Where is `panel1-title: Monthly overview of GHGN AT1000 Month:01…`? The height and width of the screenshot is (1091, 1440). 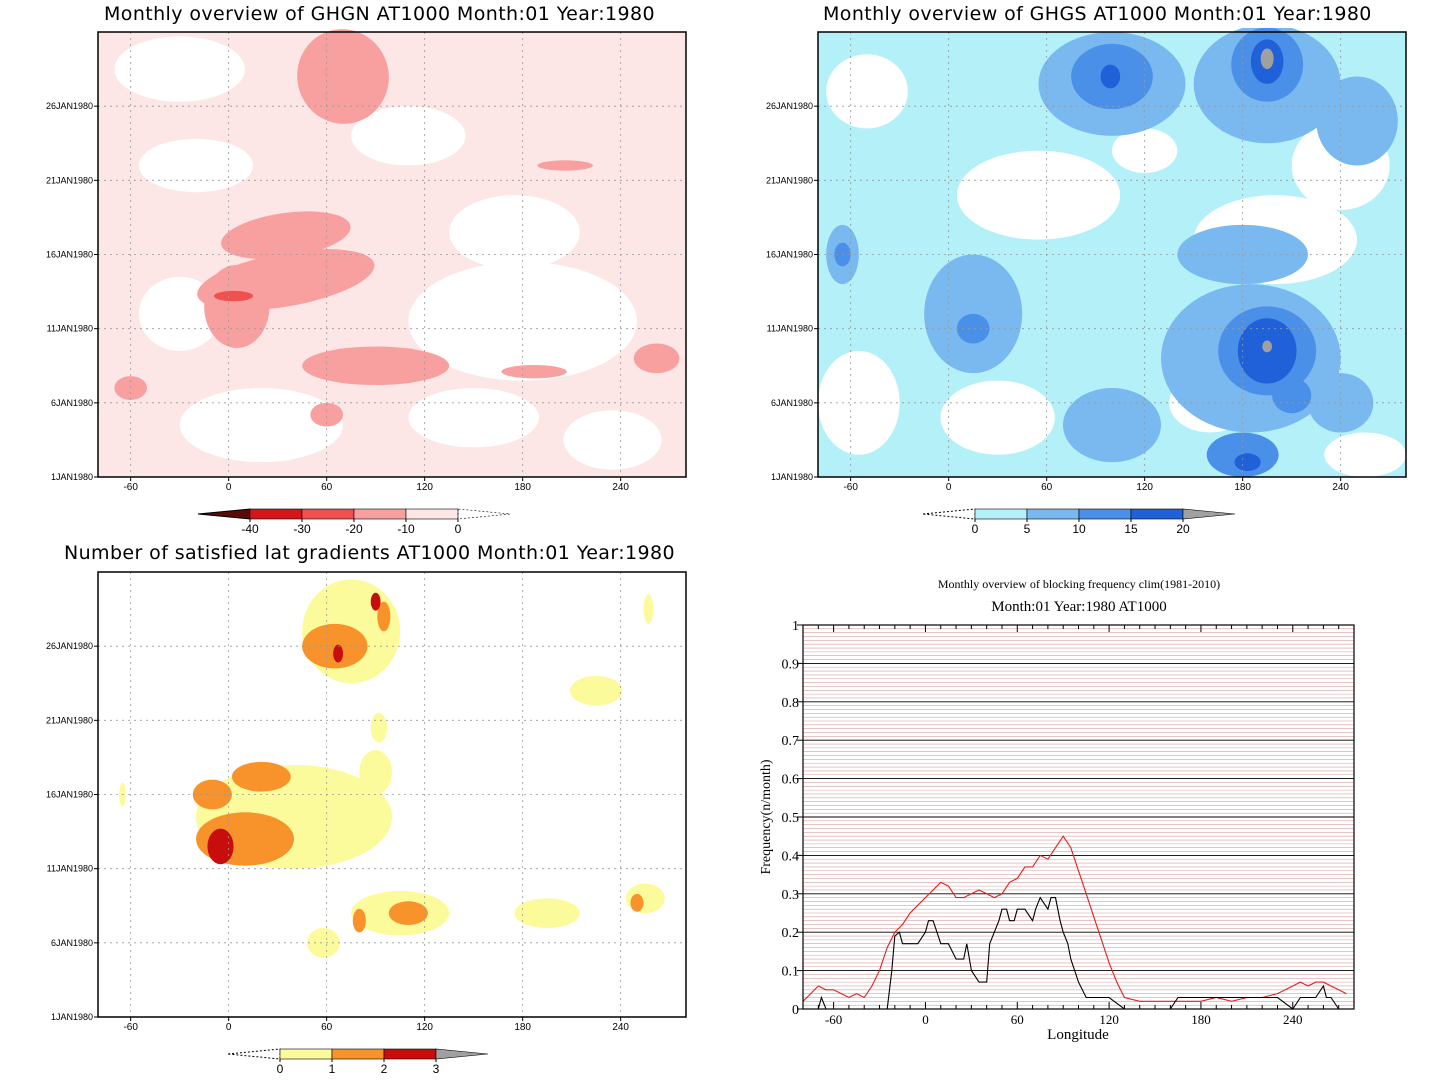
panel1-title: Monthly overview of GHGN AT1000 Month:01… is located at coordinates (379, 14).